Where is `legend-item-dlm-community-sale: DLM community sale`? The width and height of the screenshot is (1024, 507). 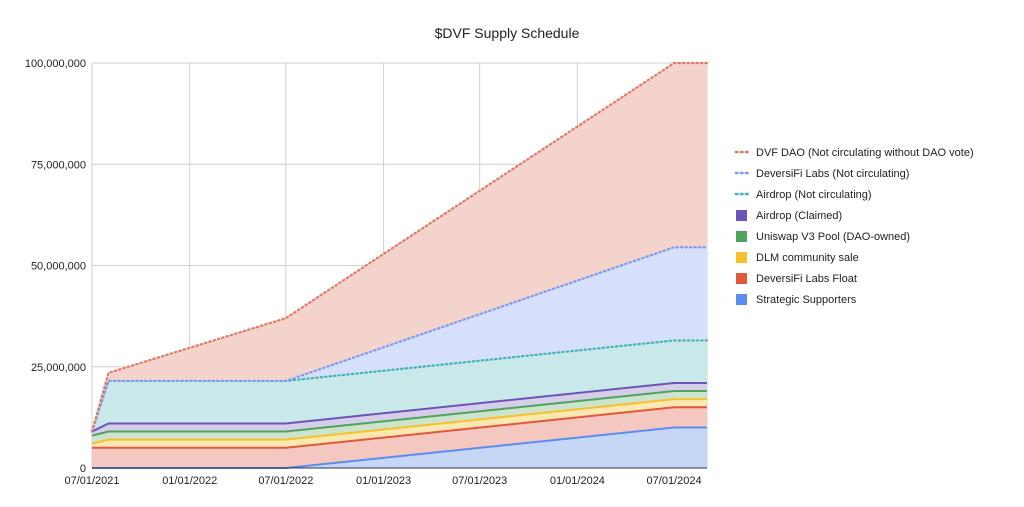 legend-item-dlm-community-sale: DLM community sale is located at coordinates (797, 258).